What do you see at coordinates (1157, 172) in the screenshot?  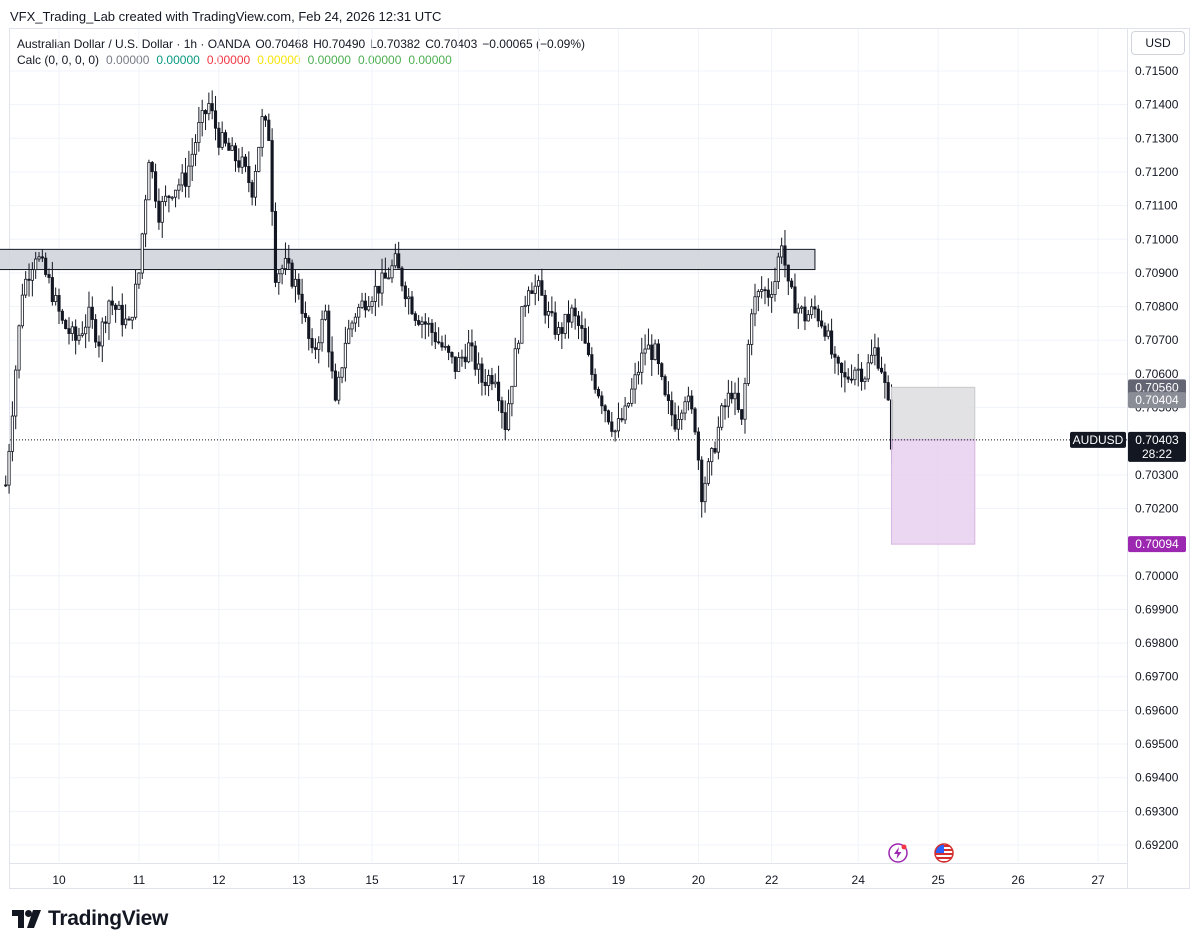 I see `y-tick-label: 0.71200` at bounding box center [1157, 172].